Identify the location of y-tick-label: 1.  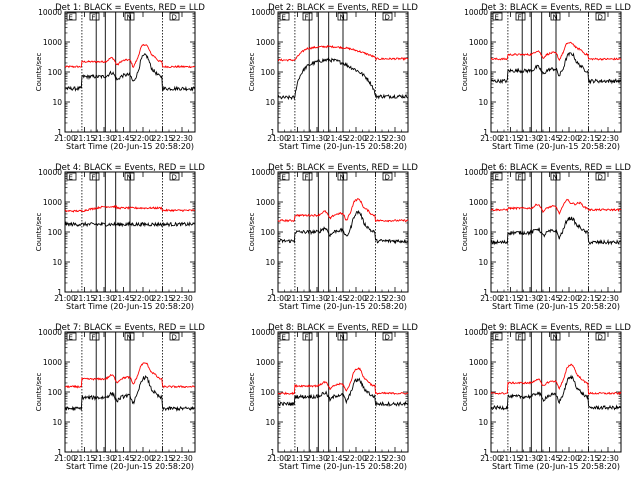
(59, 132).